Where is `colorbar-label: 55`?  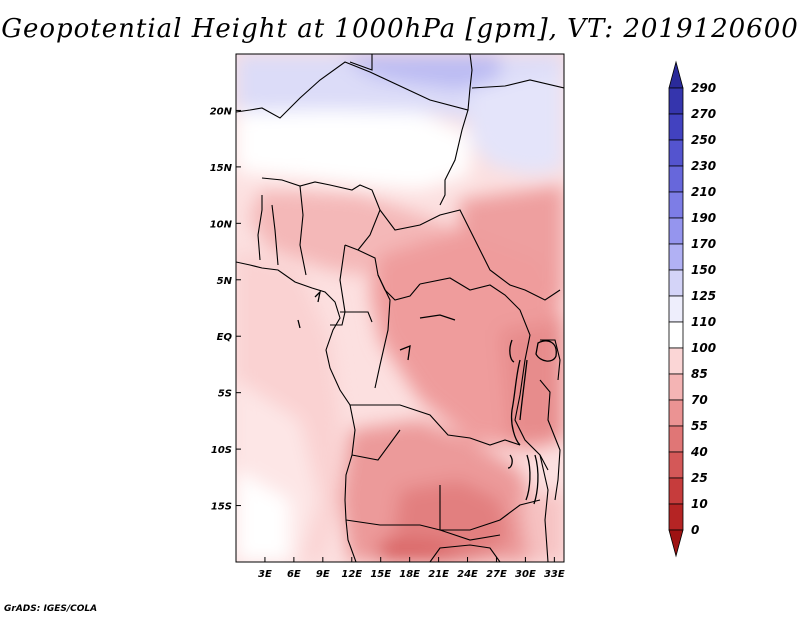 colorbar-label: 55 is located at coordinates (699, 426).